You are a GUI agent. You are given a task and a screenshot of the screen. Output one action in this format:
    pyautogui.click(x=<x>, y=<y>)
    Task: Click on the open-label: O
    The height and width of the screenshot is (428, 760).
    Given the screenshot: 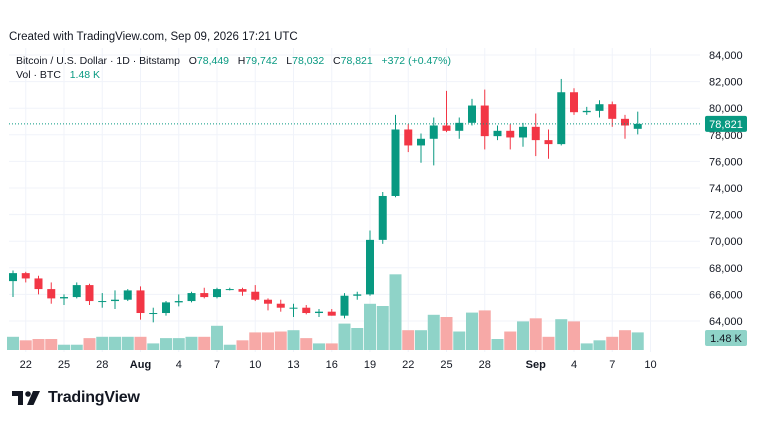 What is the action you would take?
    pyautogui.click(x=192, y=61)
    